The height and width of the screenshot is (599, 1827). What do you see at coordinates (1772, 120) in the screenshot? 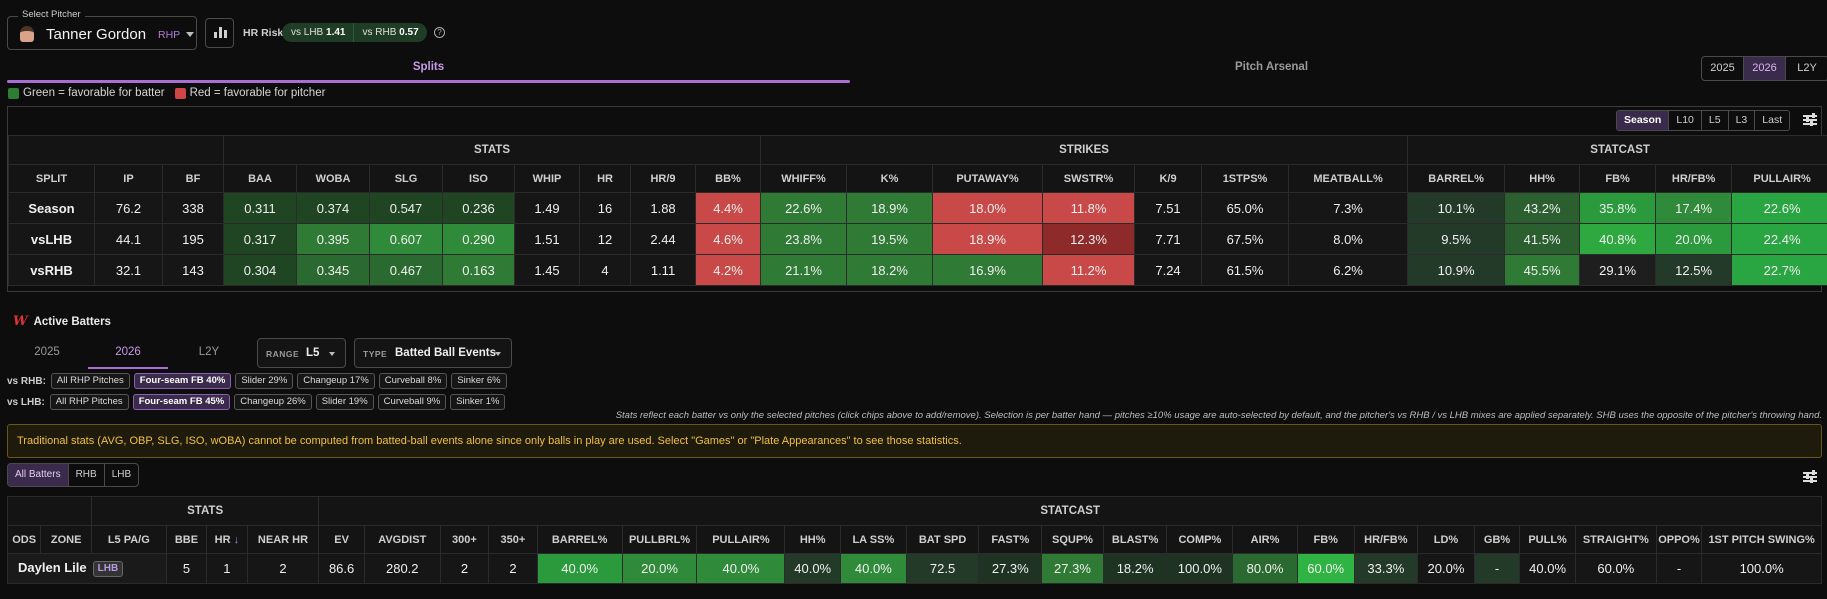
I see `range-last-button: Last` at bounding box center [1772, 120].